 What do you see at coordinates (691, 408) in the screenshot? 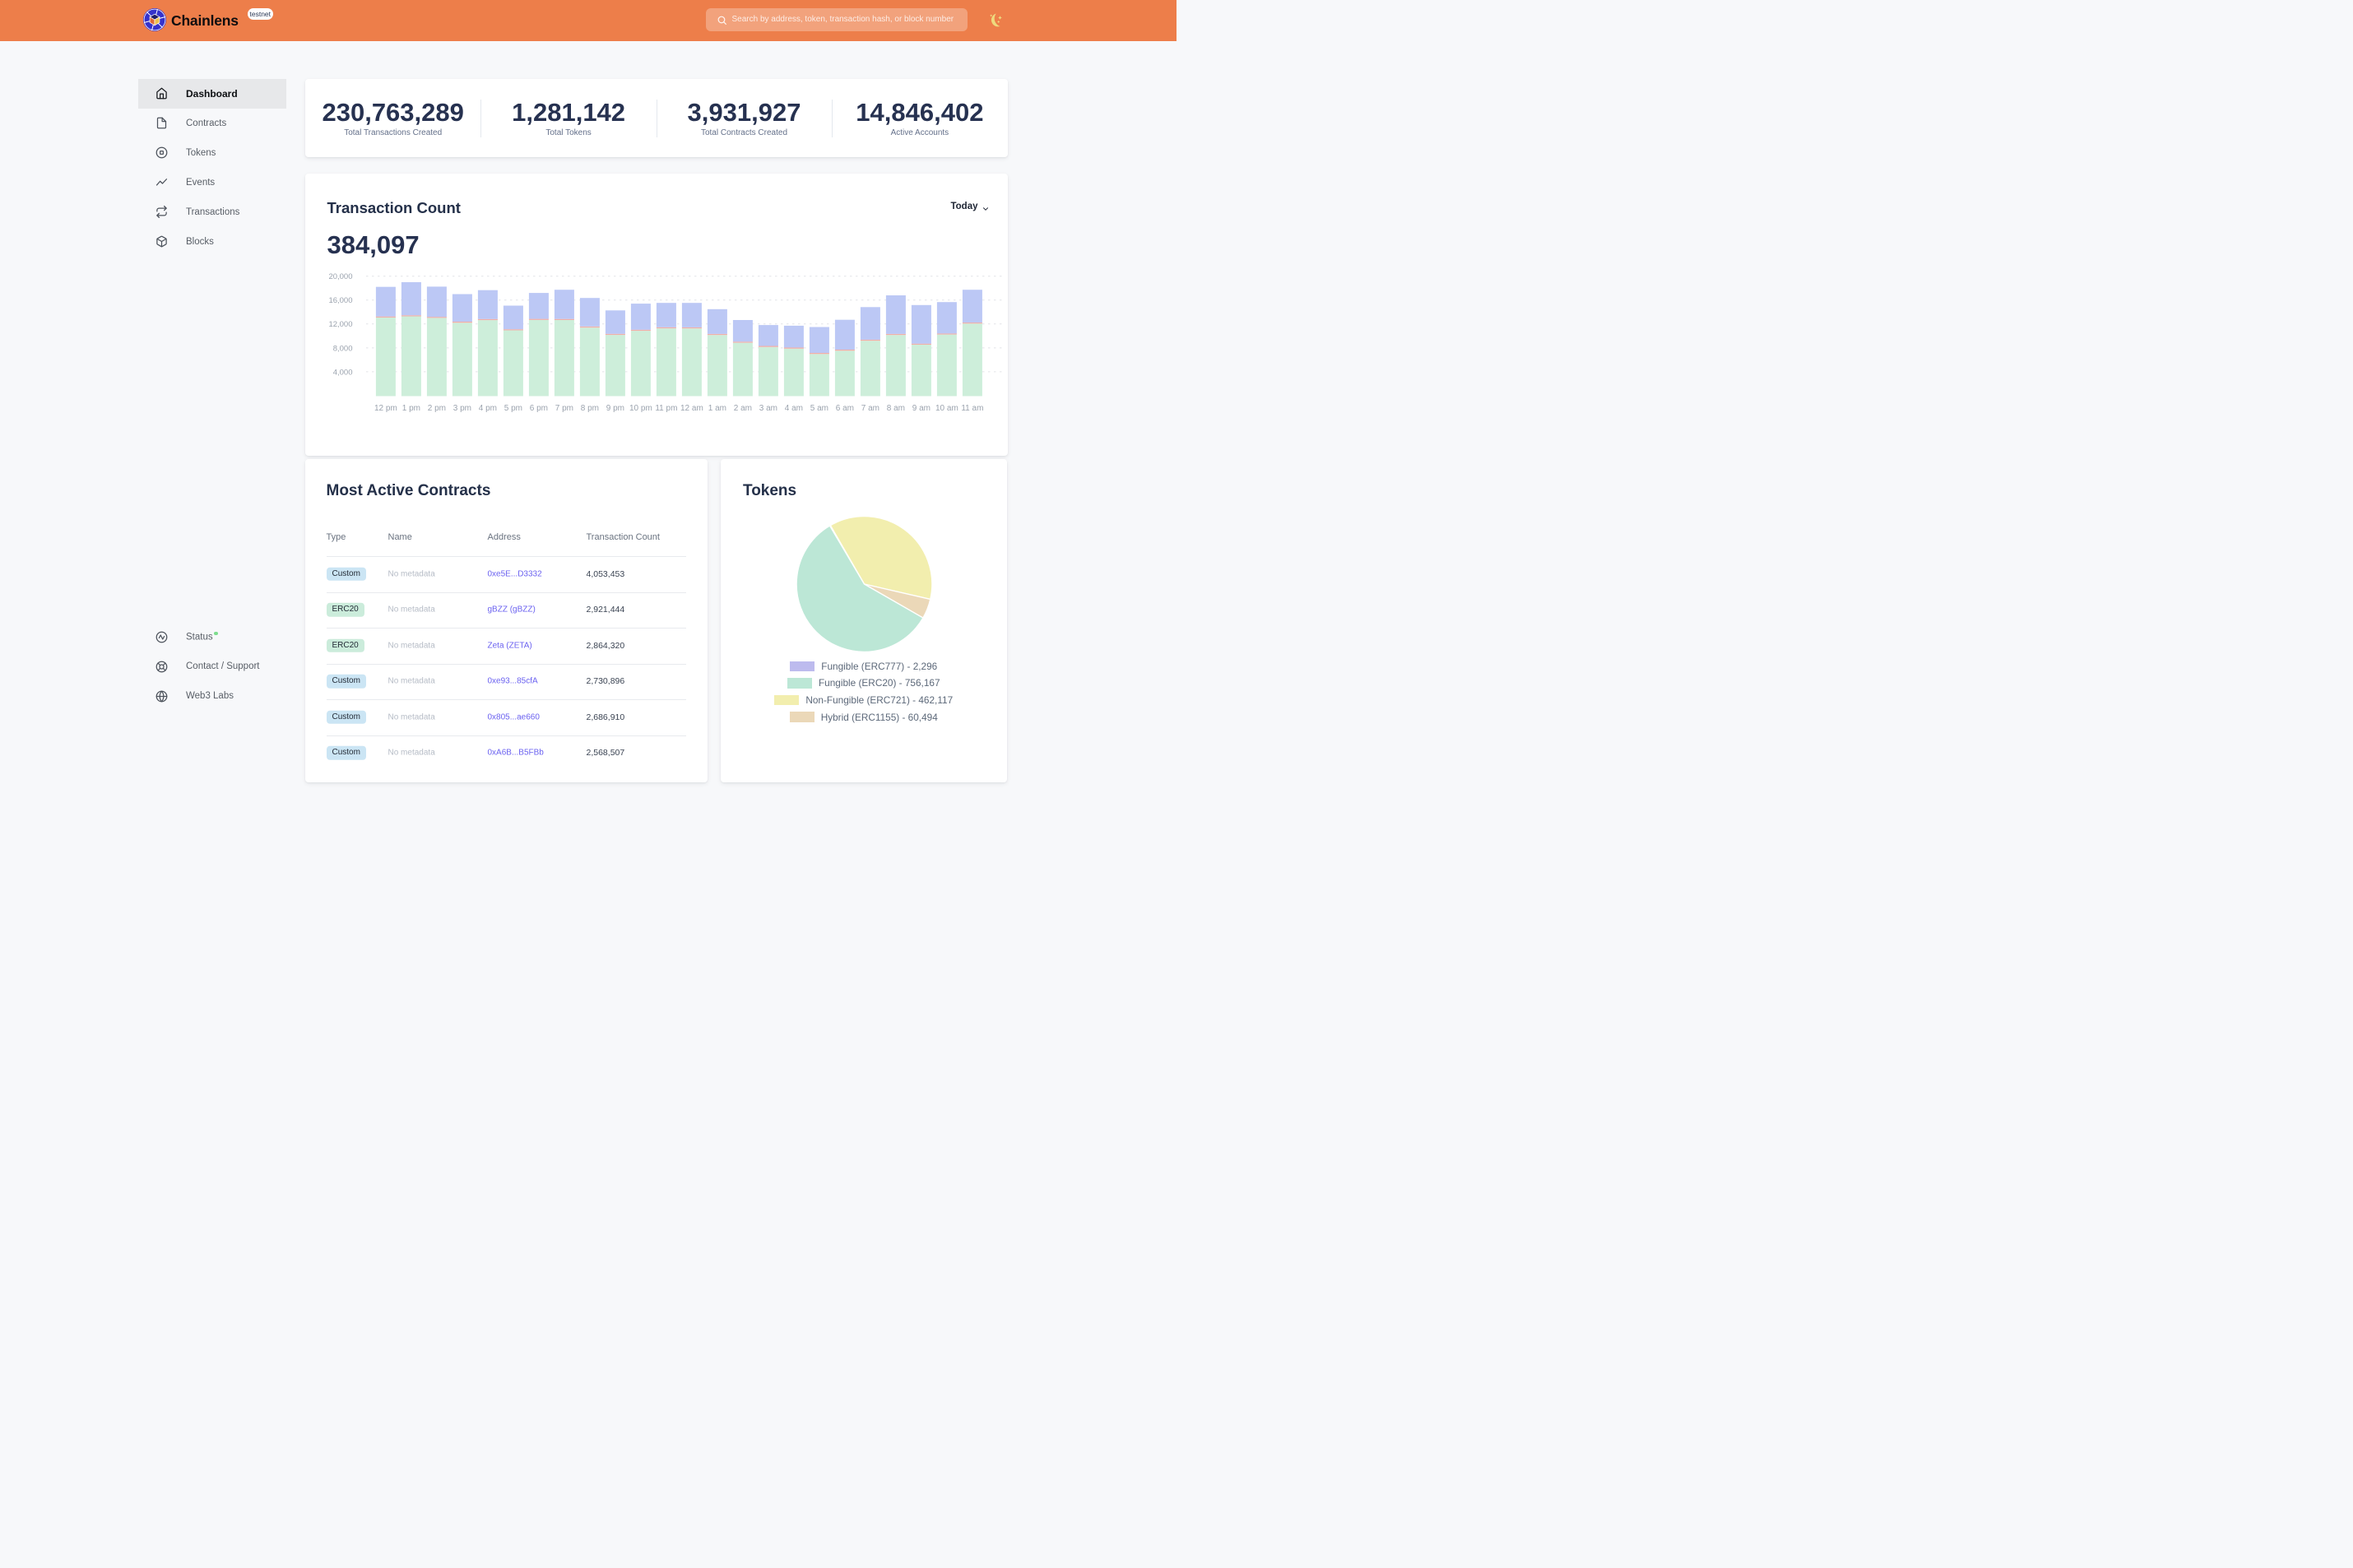
I see `svg-text: 12 am` at bounding box center [691, 408].